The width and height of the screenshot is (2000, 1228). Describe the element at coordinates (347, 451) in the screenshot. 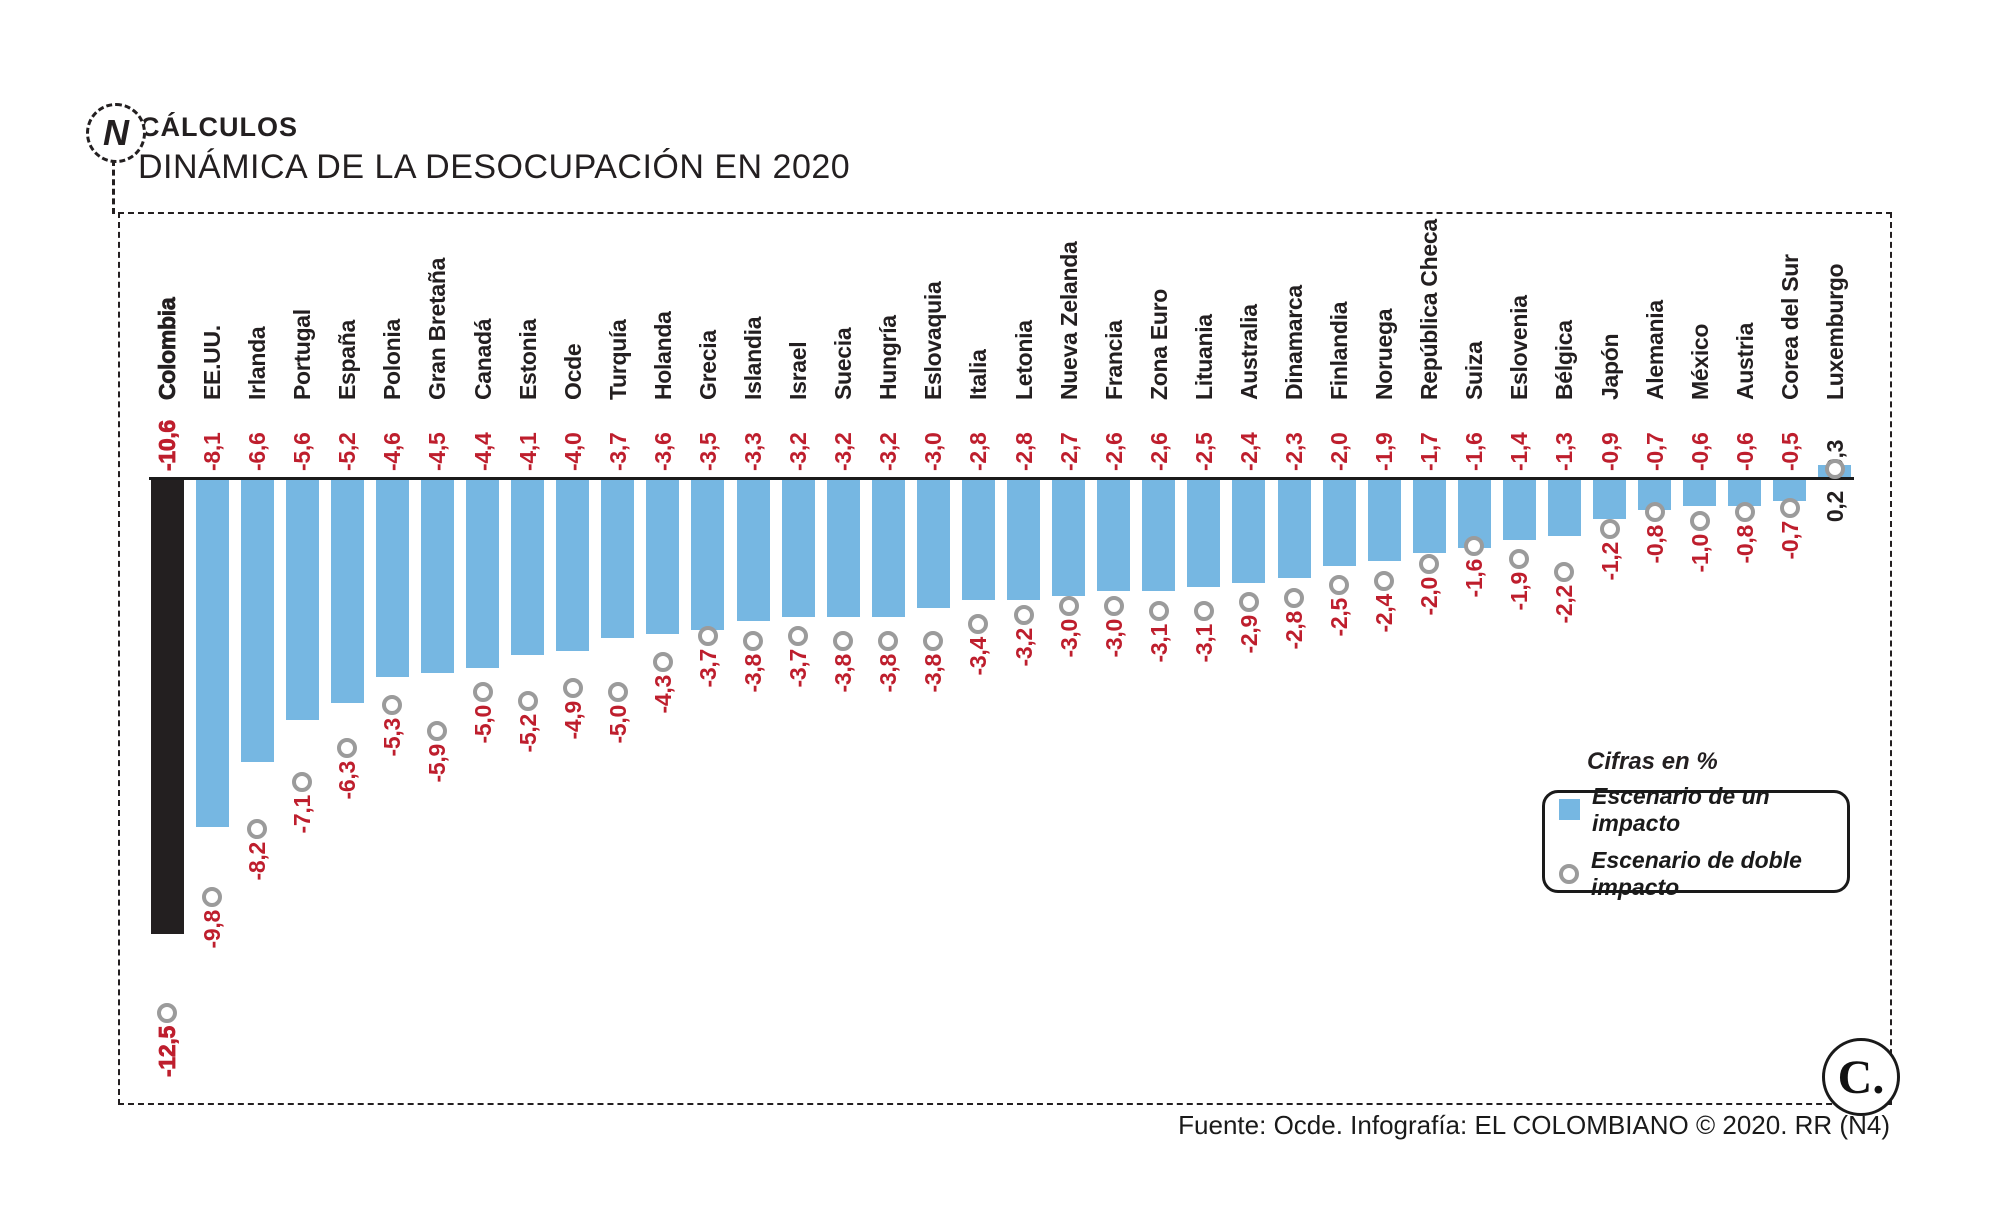

I see `bar-value-label: -5,2` at that location.